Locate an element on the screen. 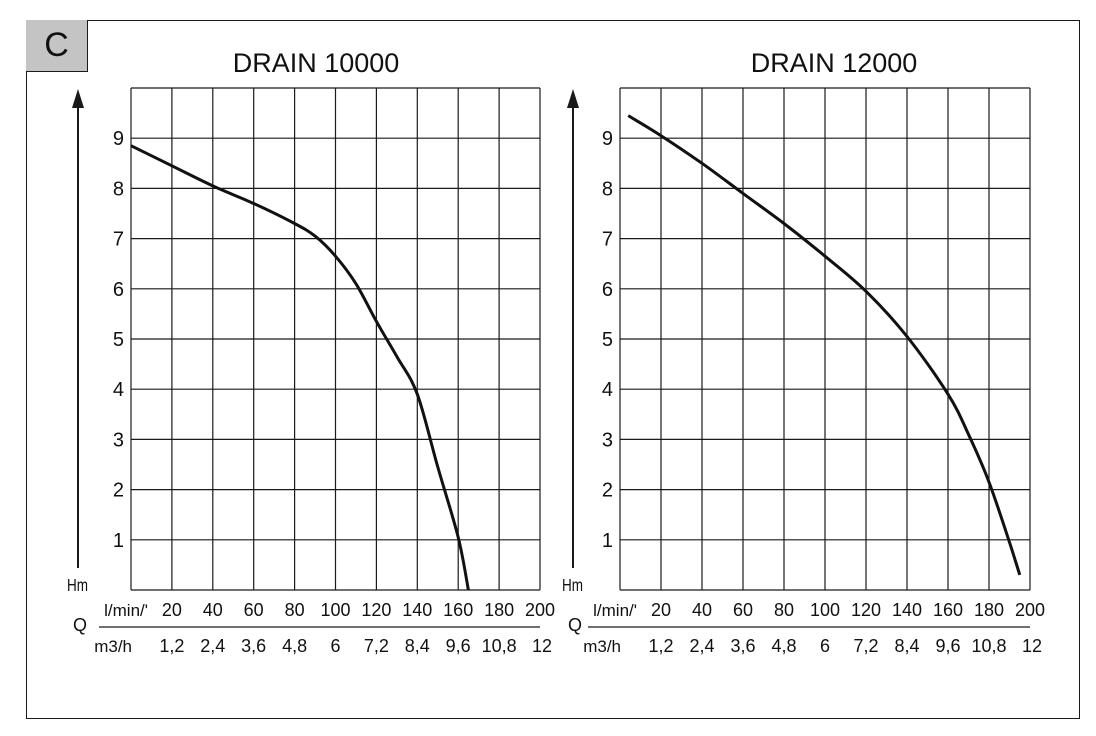  chart1-xtick-primary-20: 20 is located at coordinates (172, 610).